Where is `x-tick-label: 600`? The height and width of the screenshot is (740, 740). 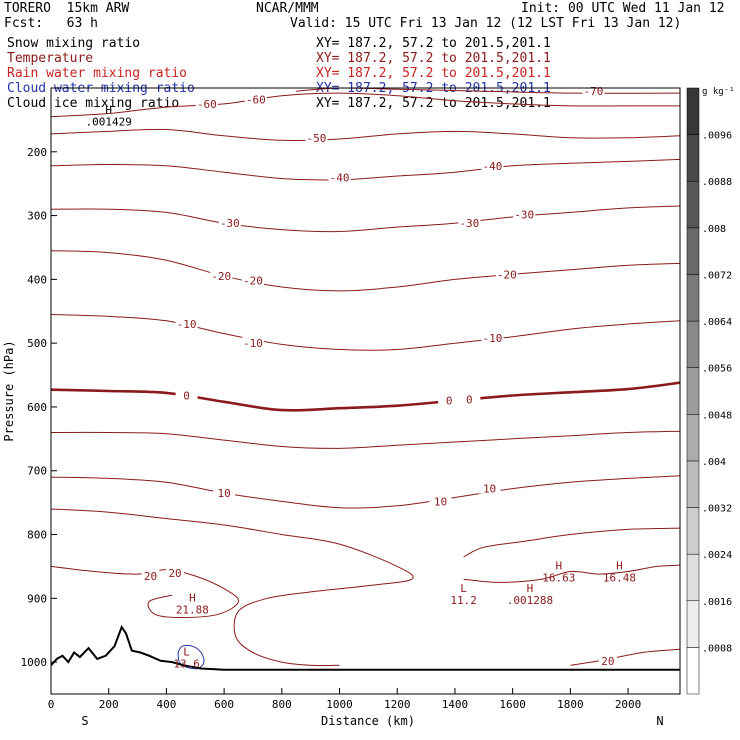 x-tick-label: 600 is located at coordinates (224, 704).